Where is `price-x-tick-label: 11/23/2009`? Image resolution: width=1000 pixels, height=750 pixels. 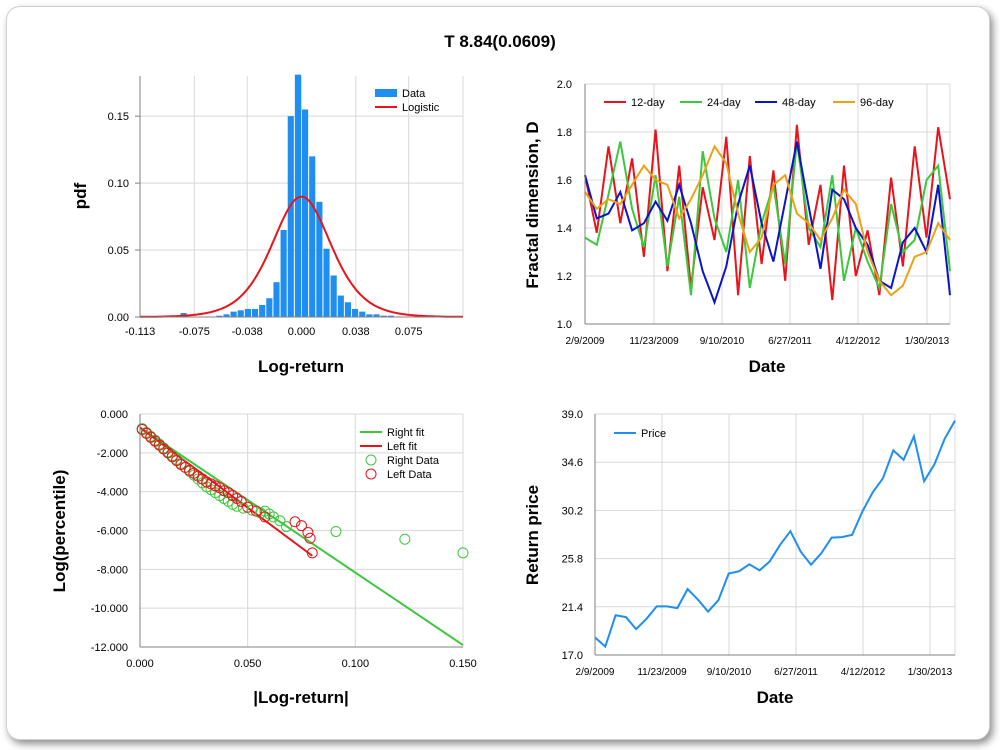 price-x-tick-label: 11/23/2009 is located at coordinates (662, 672).